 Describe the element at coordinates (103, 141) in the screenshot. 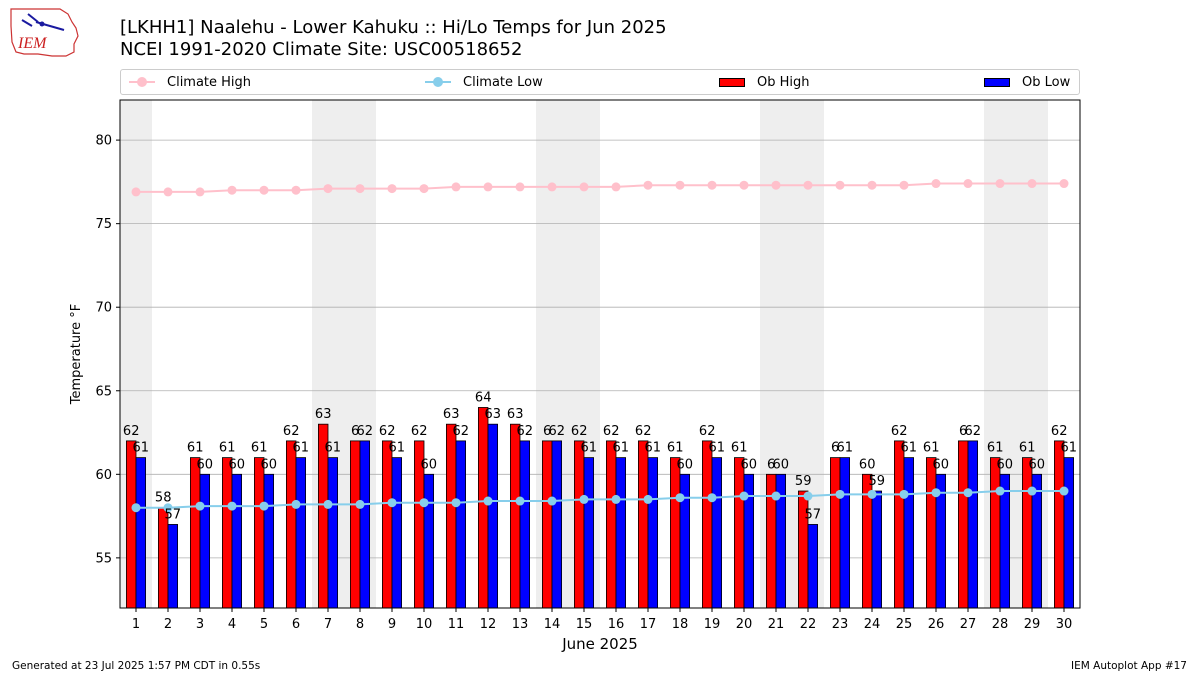

I see `y-tick-label-80: 80` at that location.